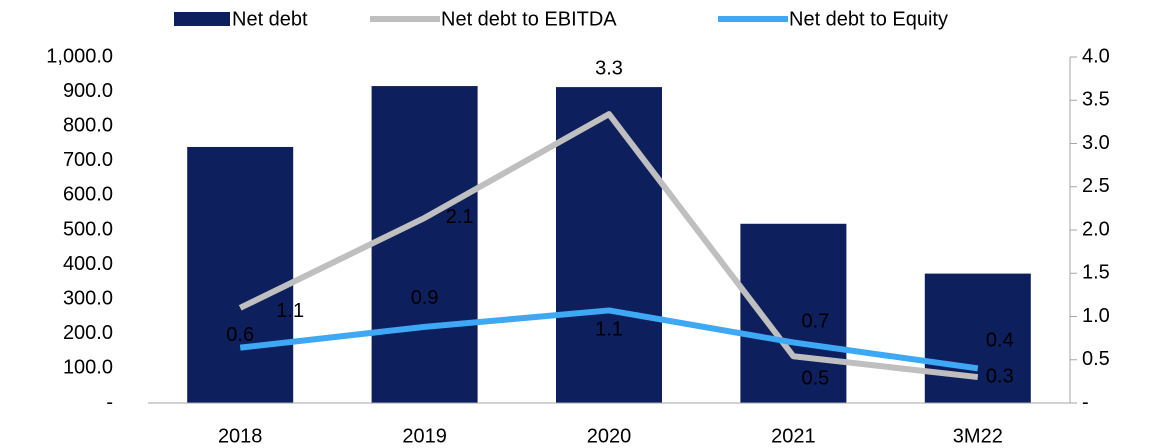  What do you see at coordinates (424, 436) in the screenshot?
I see `x-tick-label: 2019` at bounding box center [424, 436].